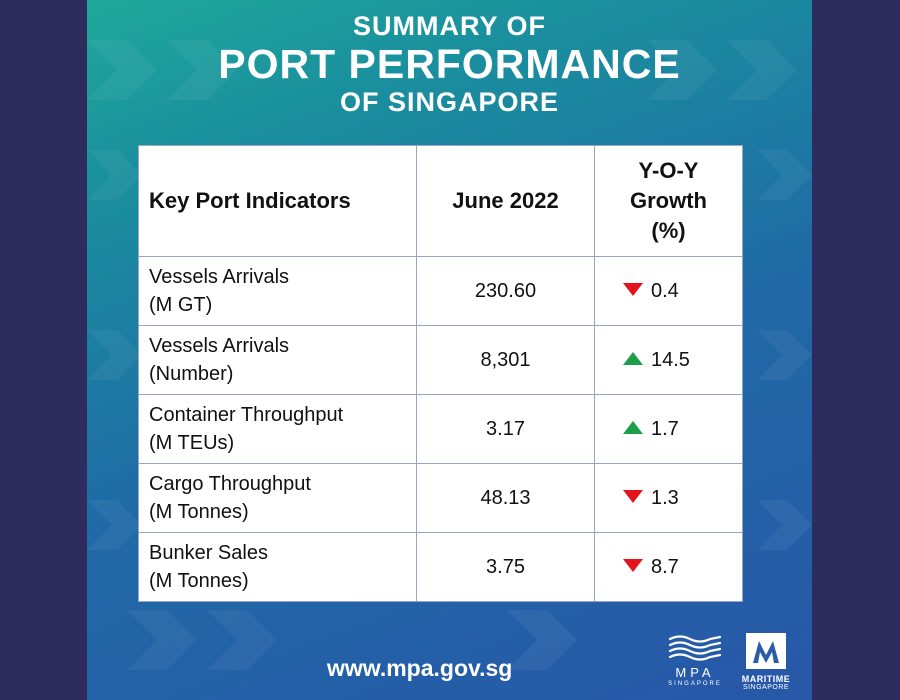 The image size is (900, 700). I want to click on table-row: Vessels Arrivals (M GT) 230.60 0.4, so click(440, 291).